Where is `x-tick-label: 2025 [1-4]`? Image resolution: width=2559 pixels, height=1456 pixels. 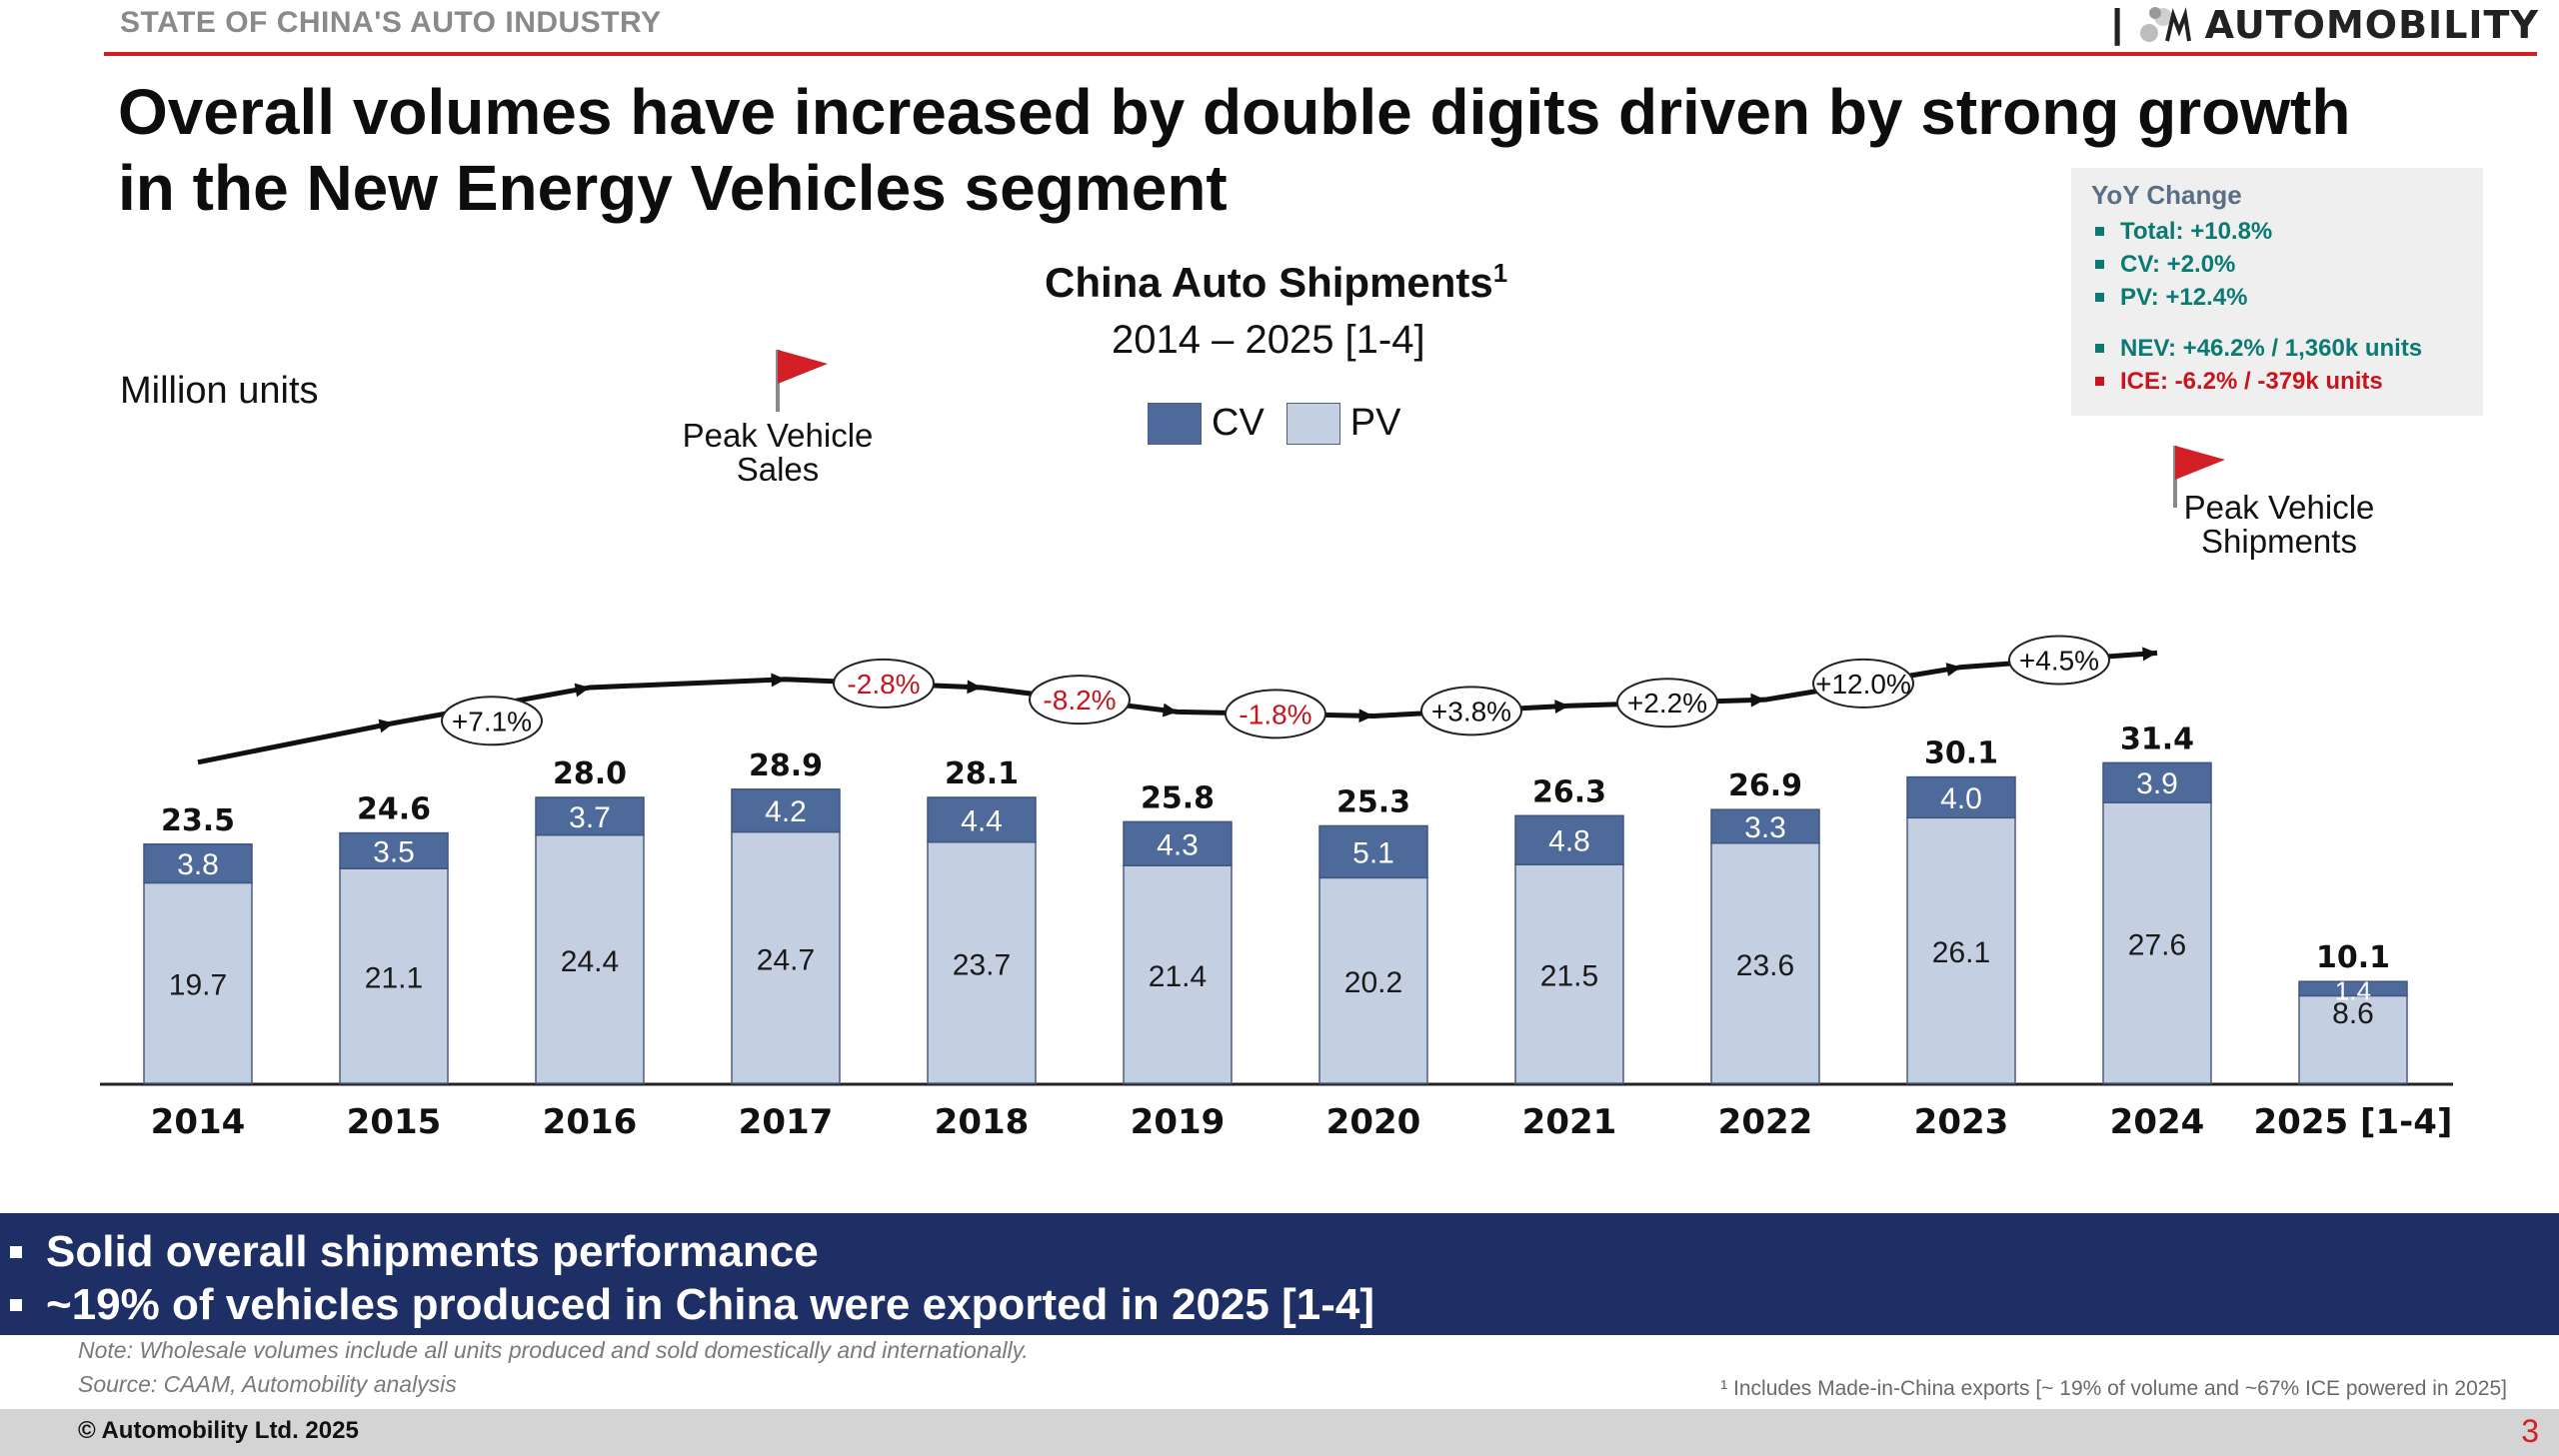 x-tick-label: 2025 [1-4] is located at coordinates (2353, 1122).